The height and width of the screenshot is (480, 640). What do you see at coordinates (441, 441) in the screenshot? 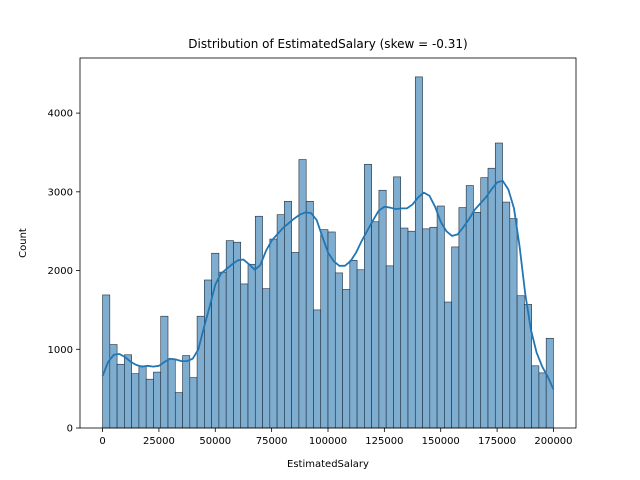
I see `x-tick-label: 150000` at bounding box center [441, 441].